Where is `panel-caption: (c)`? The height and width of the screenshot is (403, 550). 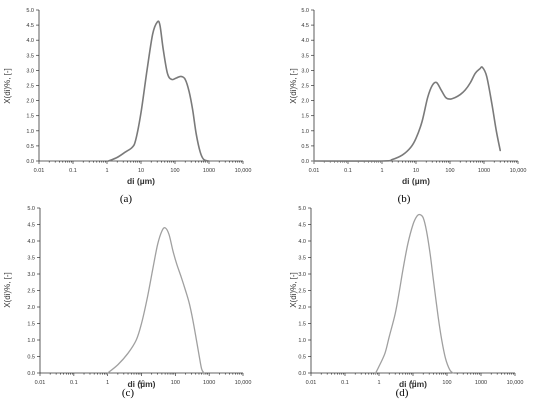
panel-caption: (c) is located at coordinates (128, 393).